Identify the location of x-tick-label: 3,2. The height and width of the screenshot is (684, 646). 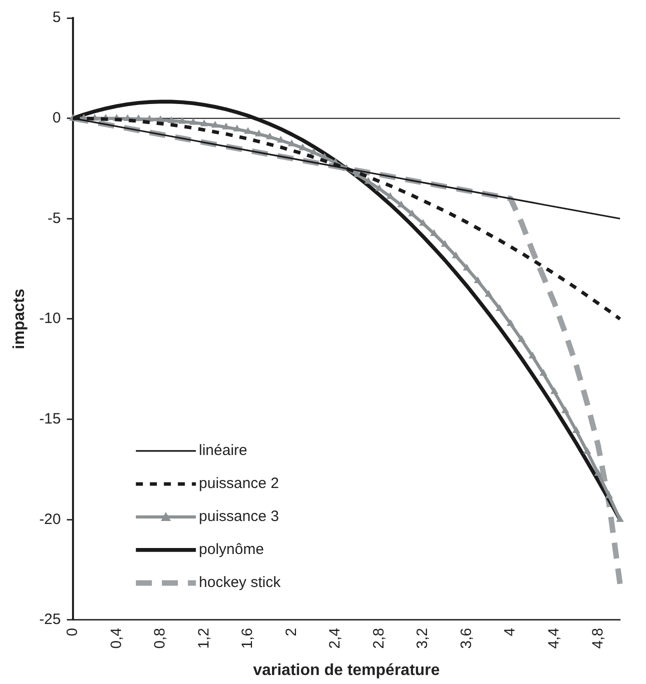
(423, 638).